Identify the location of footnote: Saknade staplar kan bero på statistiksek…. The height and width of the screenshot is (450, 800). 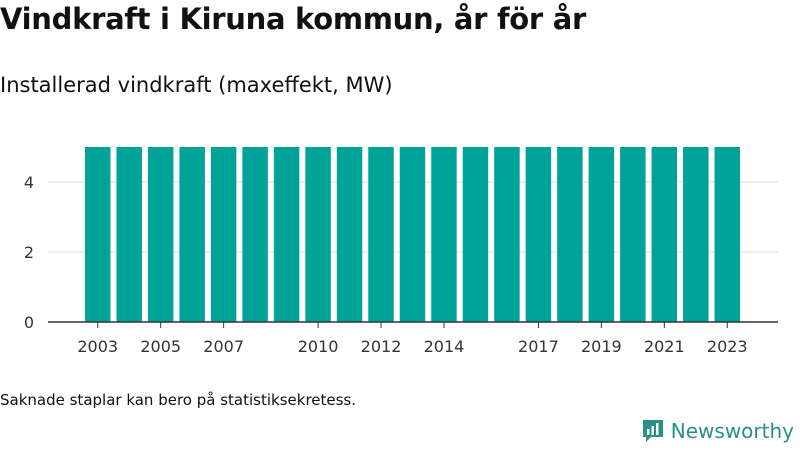
(178, 400).